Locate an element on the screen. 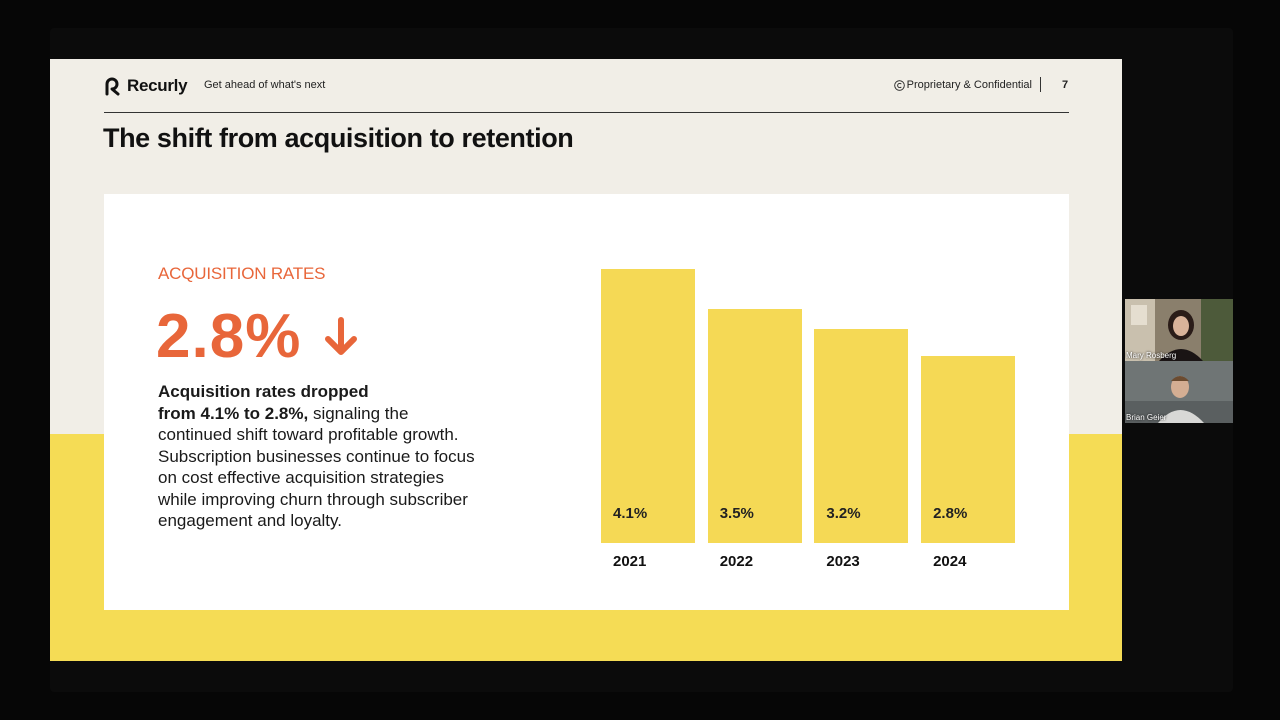 Image resolution: width=1280 pixels, height=720 pixels. participant-tile-brian: Brian Geier is located at coordinates (1179, 392).